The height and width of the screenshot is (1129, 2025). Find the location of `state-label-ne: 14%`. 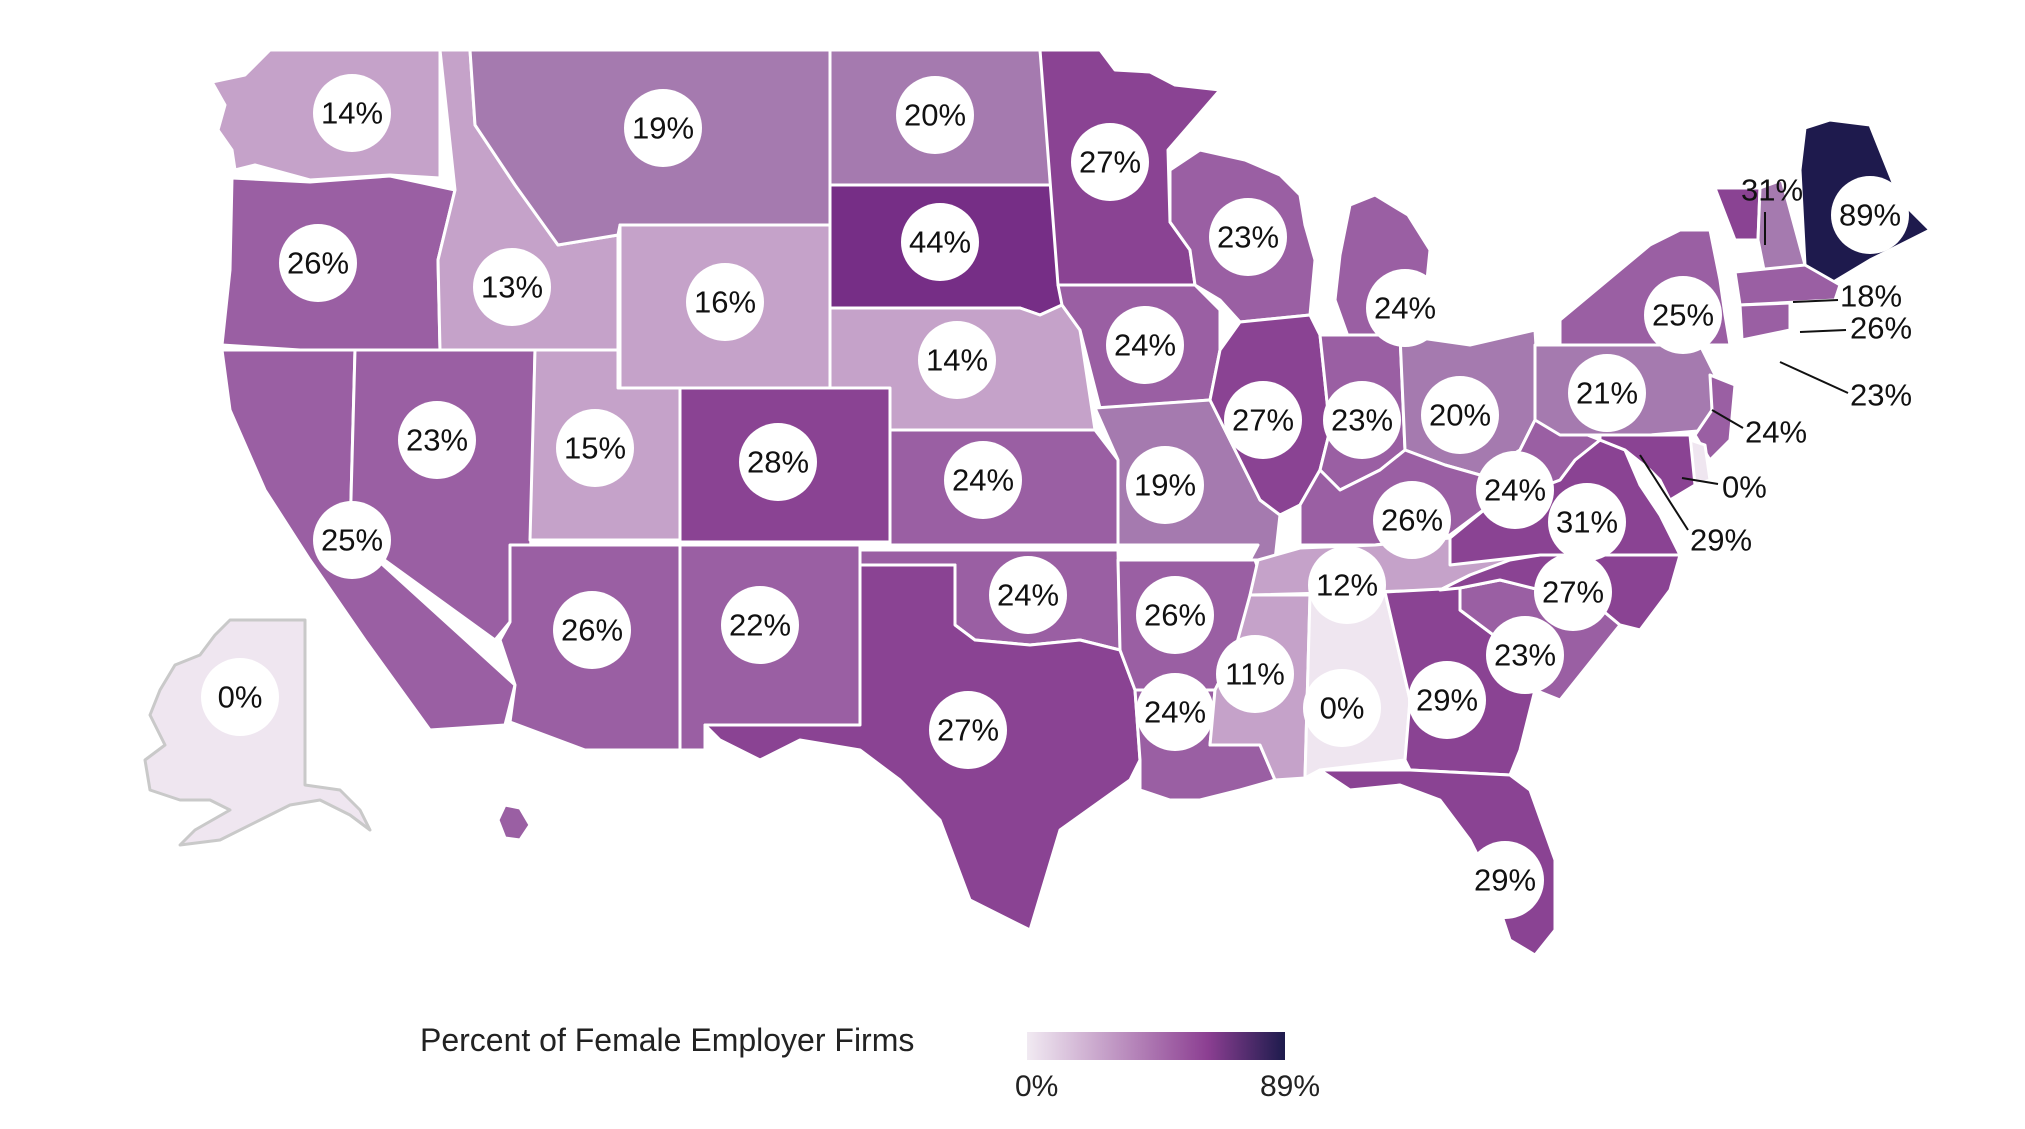

state-label-ne: 14% is located at coordinates (957, 360).